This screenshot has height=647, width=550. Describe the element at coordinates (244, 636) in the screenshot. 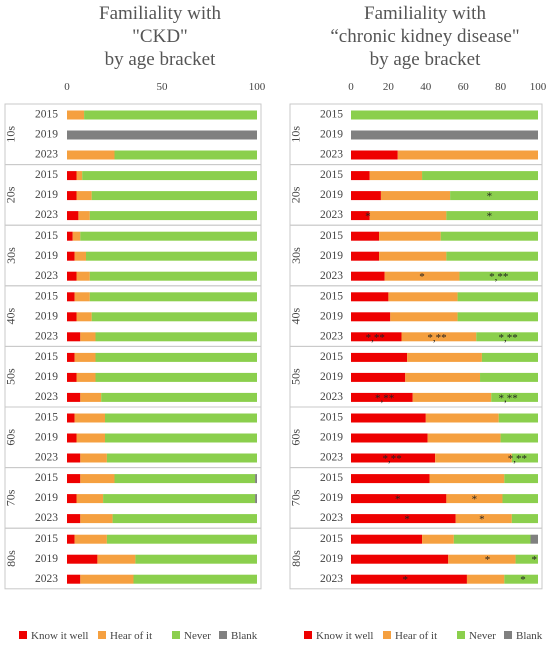

I see `legend-label: Blank` at that location.